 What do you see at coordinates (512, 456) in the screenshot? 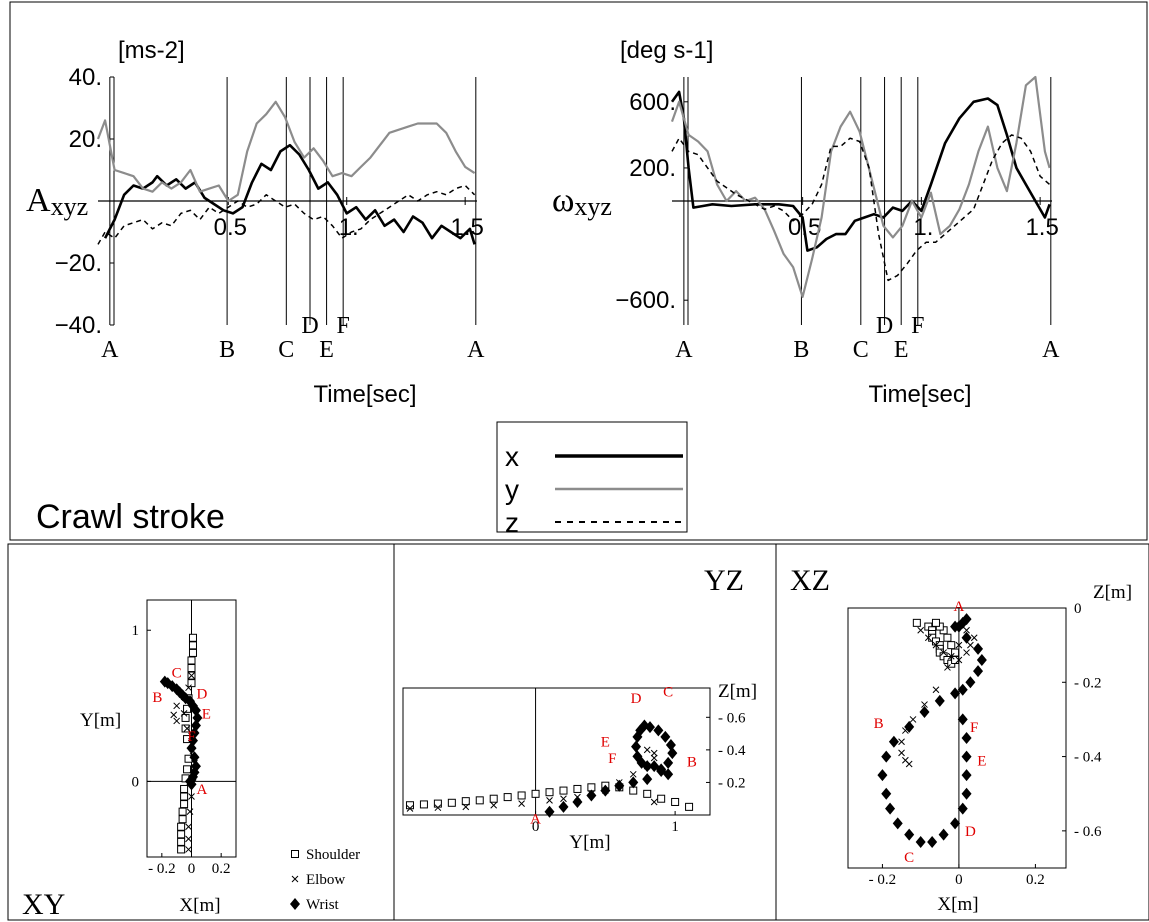
I see `legend-label-x: x` at bounding box center [512, 456].